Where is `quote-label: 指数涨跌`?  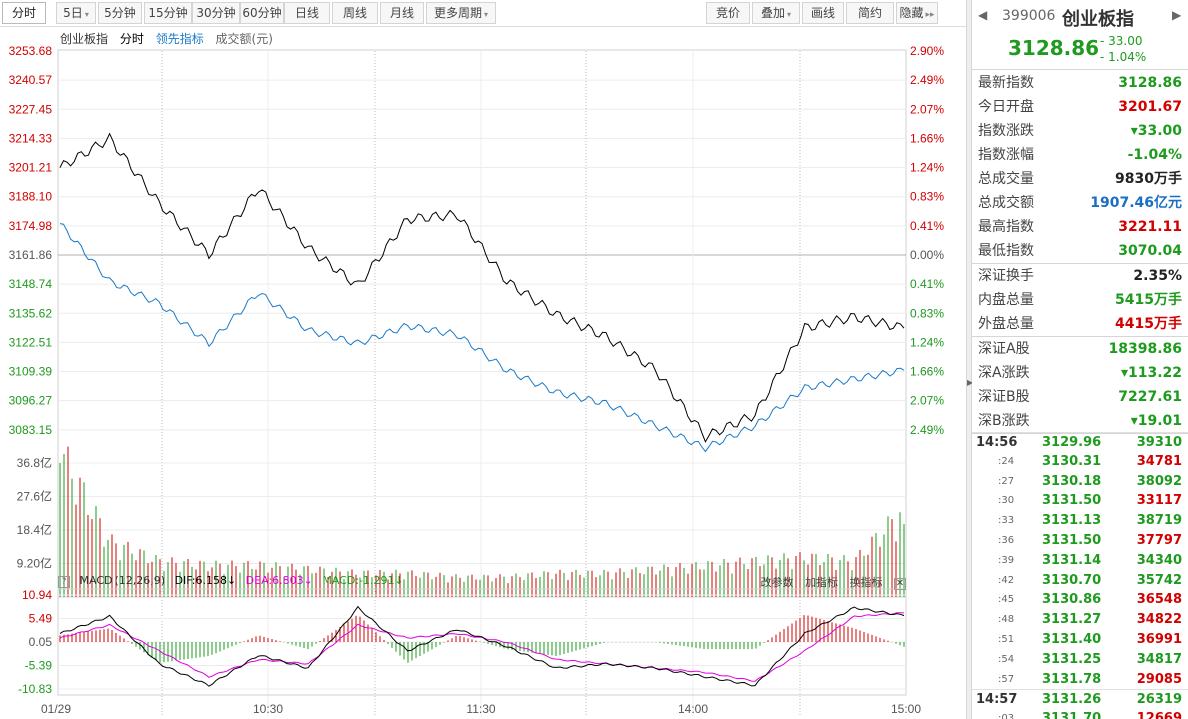 quote-label: 指数涨跌 is located at coordinates (1006, 131).